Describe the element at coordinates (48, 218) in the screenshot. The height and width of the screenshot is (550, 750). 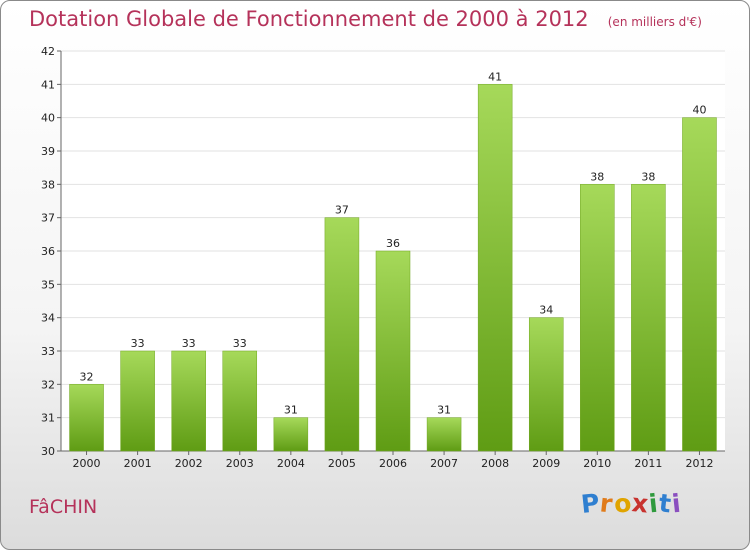
I see `y-tick-label: 37` at that location.